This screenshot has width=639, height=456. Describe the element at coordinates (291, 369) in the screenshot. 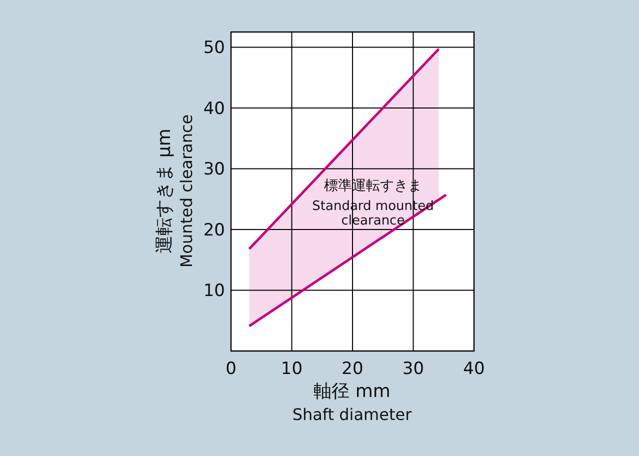

I see `x-tick-label: 10` at that location.